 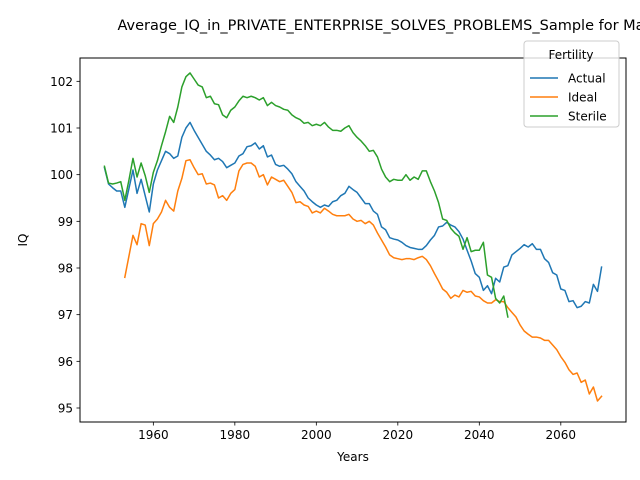 I want to click on x-axis-label: Years, so click(x=352, y=457).